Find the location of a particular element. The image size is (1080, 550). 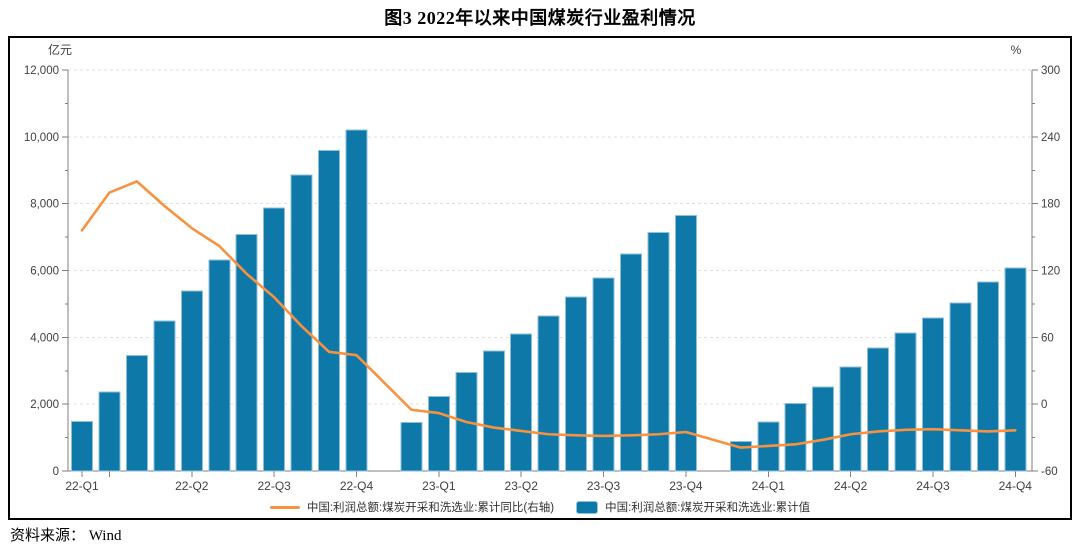

right-axis-unit: % is located at coordinates (1016, 50).